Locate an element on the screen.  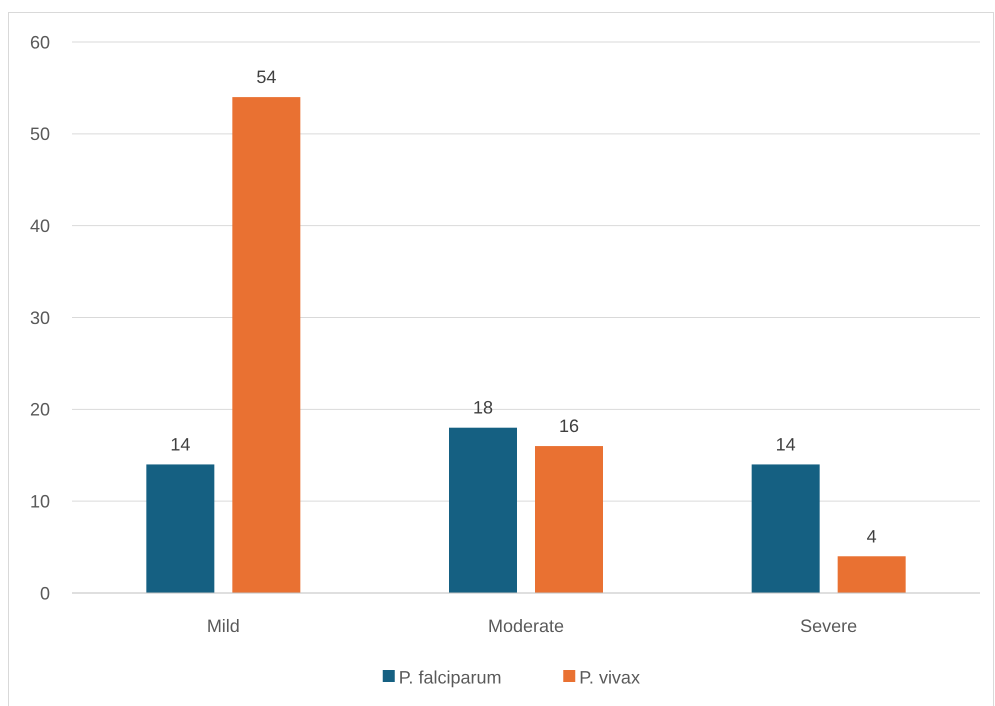
x-tick-label: Mild is located at coordinates (223, 626).